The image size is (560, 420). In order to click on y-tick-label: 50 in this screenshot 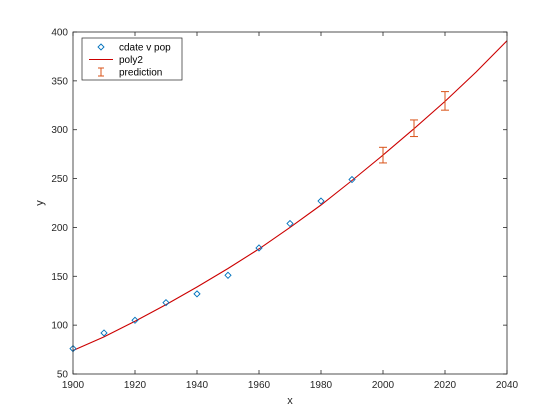, I will do `click(63, 375)`.